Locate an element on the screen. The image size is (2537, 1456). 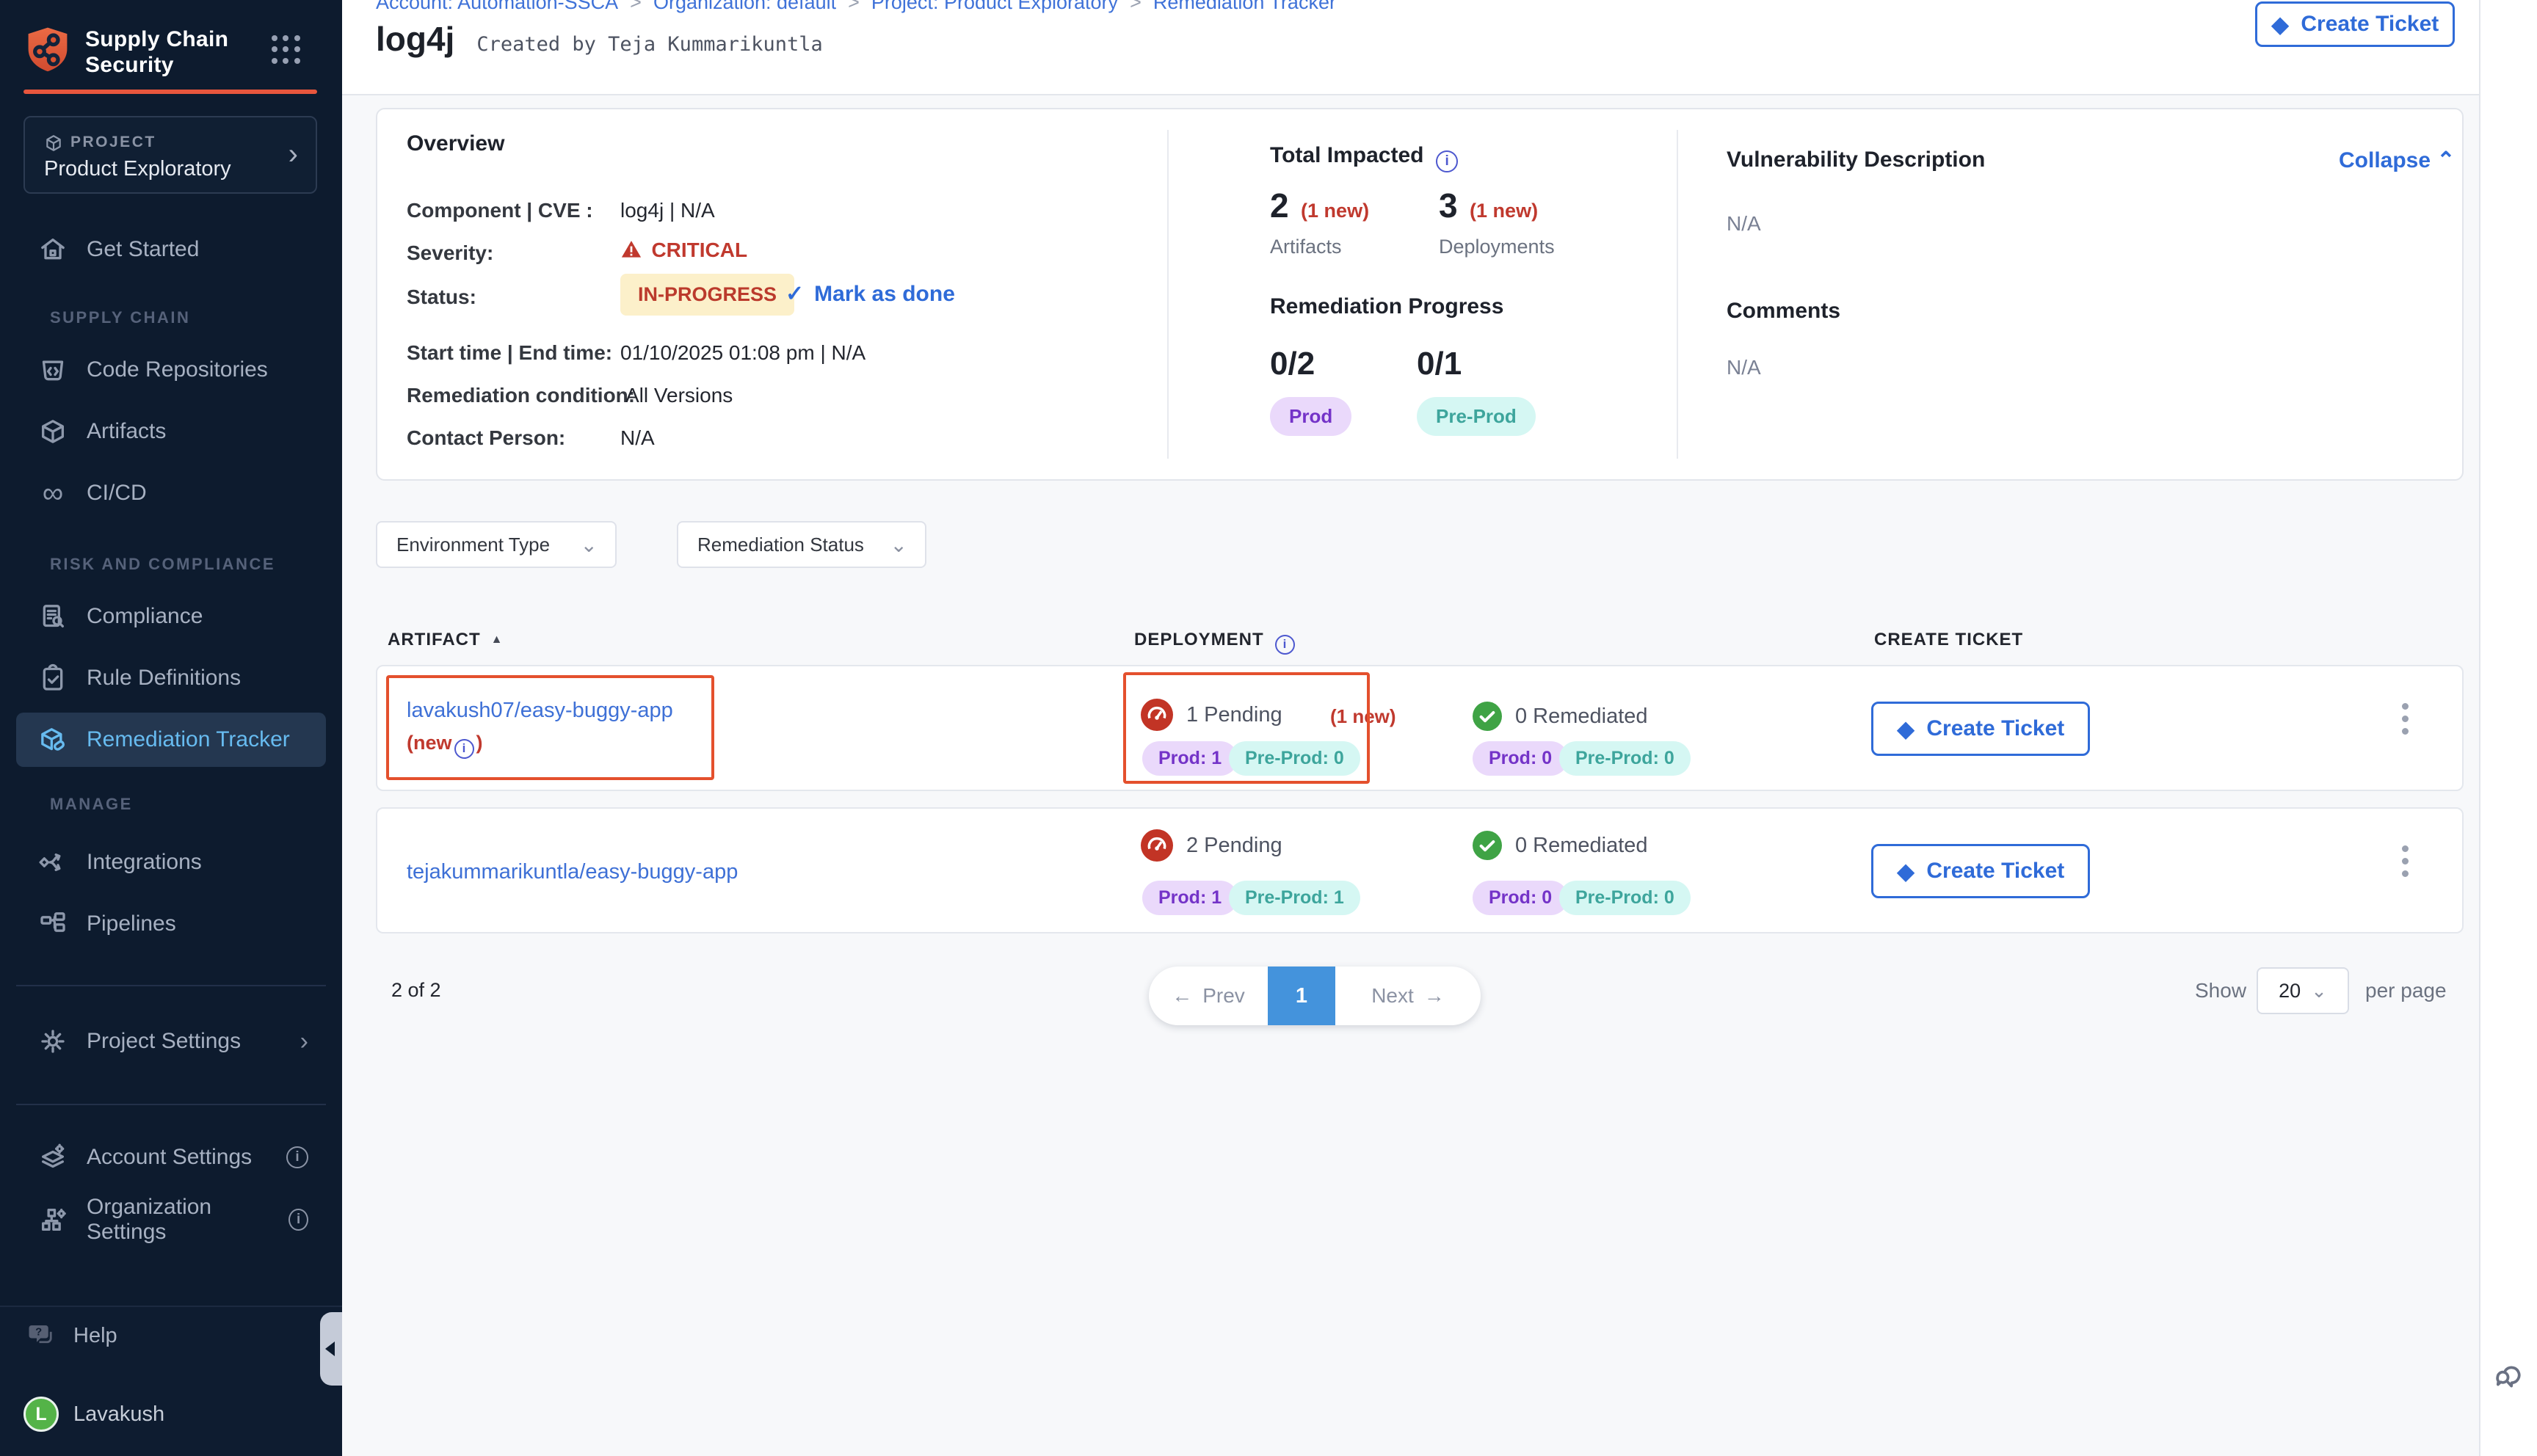
collapse-button: Collapse ⌃ is located at coordinates (2397, 160).